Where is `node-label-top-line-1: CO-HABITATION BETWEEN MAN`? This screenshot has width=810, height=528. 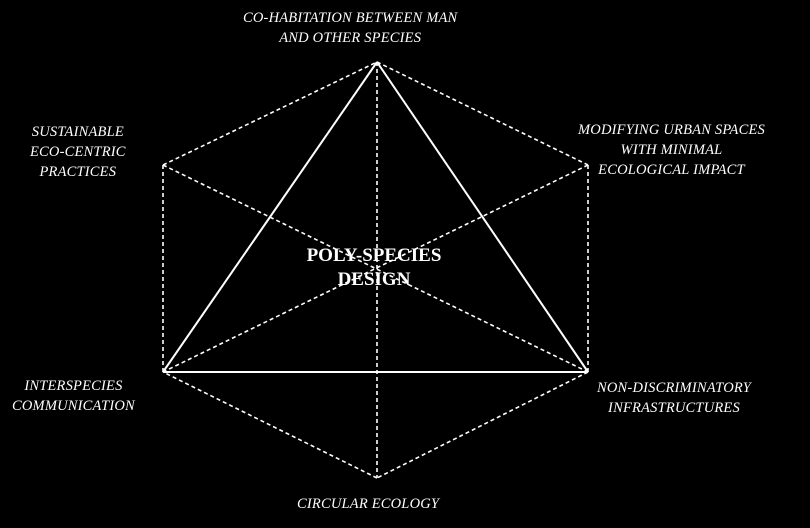 node-label-top-line-1: CO-HABITATION BETWEEN MAN is located at coordinates (350, 18).